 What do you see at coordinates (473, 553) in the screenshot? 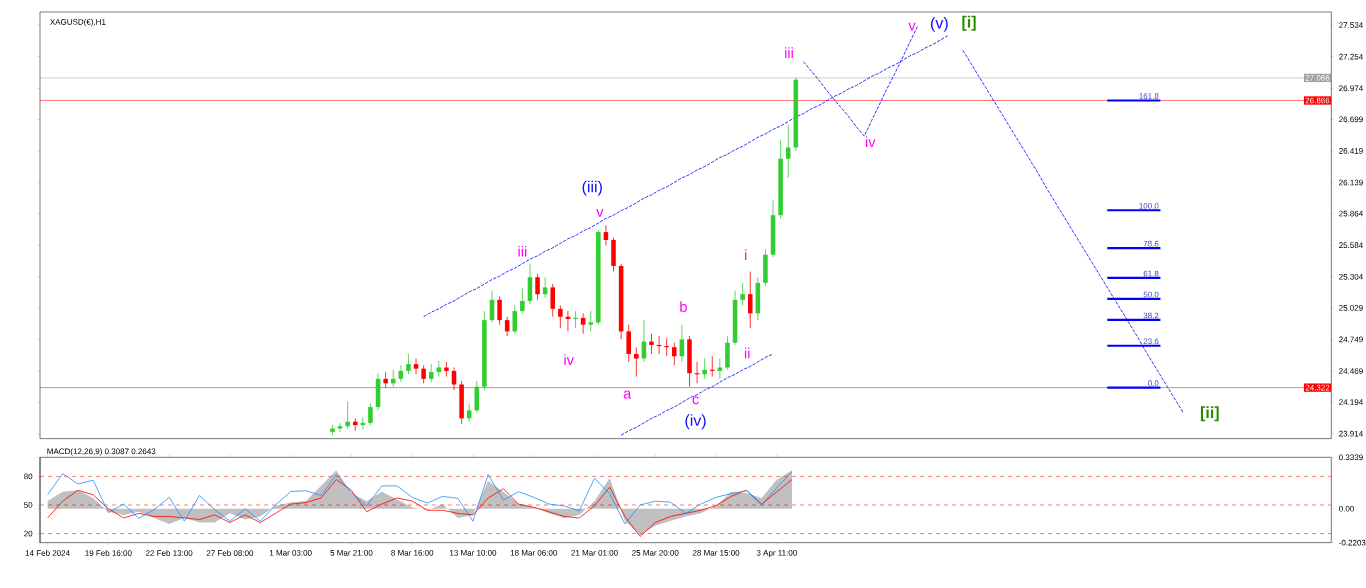
I see `x-tick-label: 13 Mar 10:00` at bounding box center [473, 553].